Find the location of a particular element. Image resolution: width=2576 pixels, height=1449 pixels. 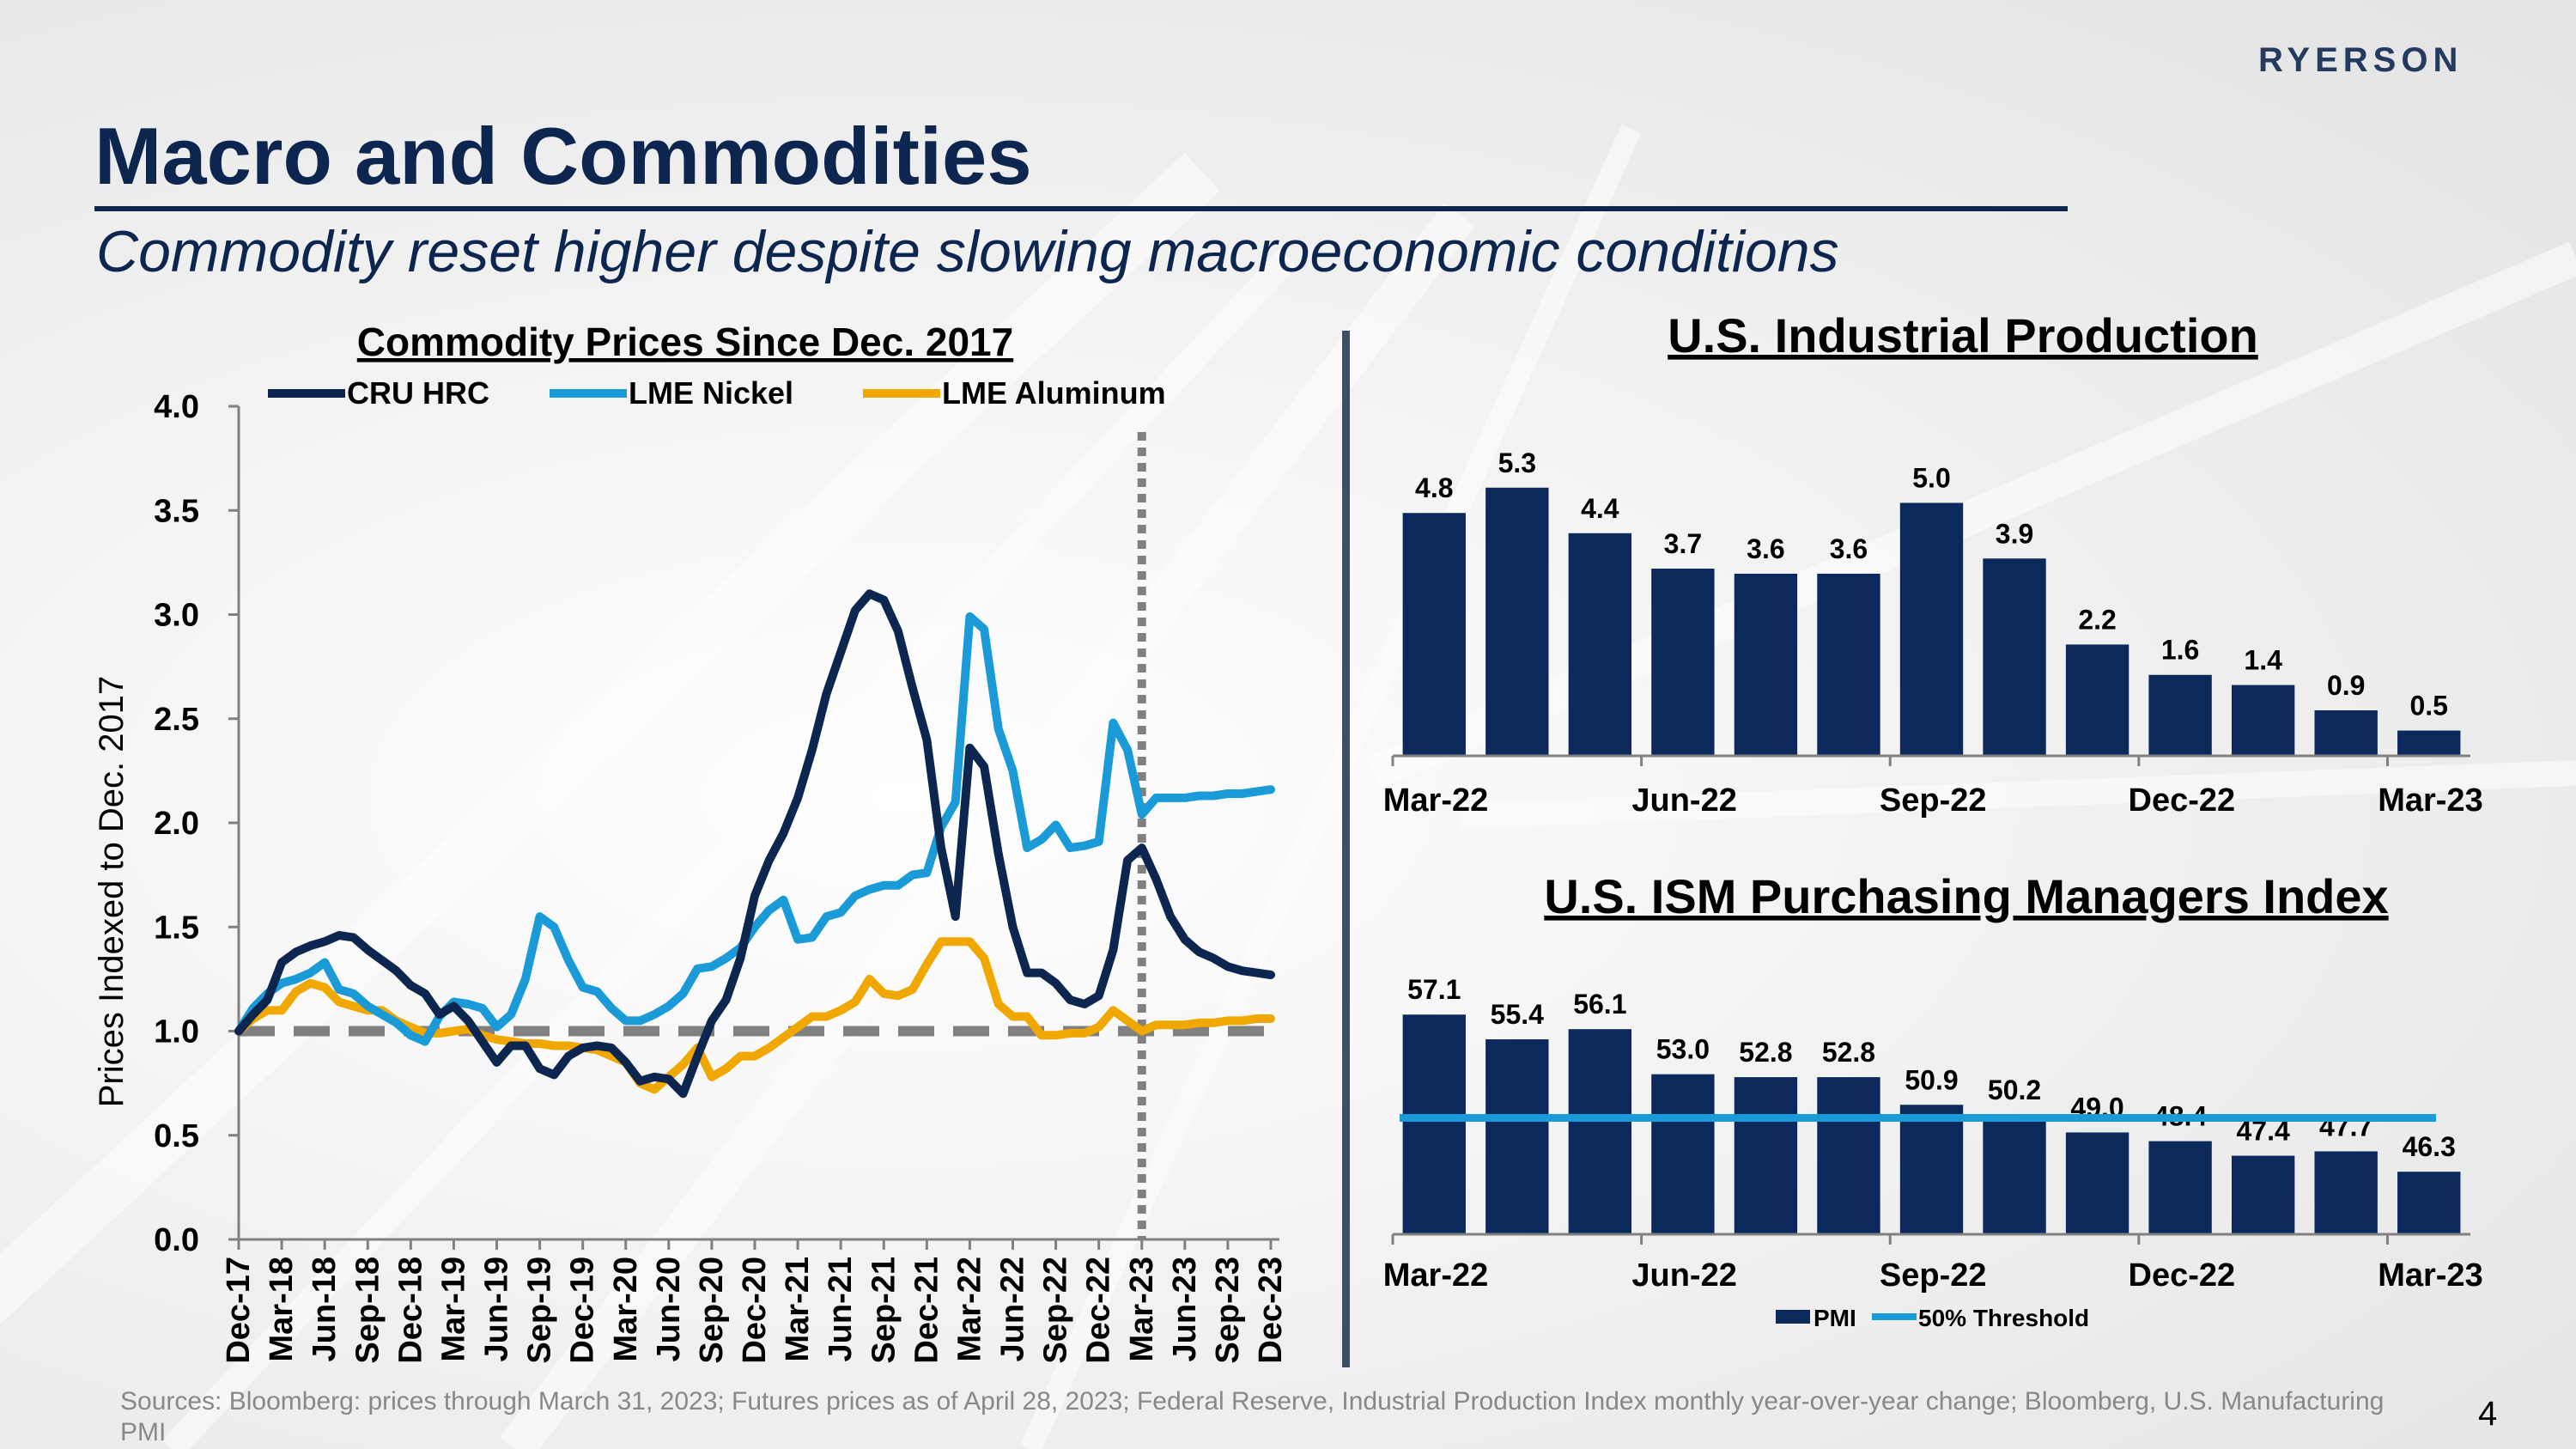

pmi-chart-x-tick-label: Dec-22 is located at coordinates (2182, 1275).